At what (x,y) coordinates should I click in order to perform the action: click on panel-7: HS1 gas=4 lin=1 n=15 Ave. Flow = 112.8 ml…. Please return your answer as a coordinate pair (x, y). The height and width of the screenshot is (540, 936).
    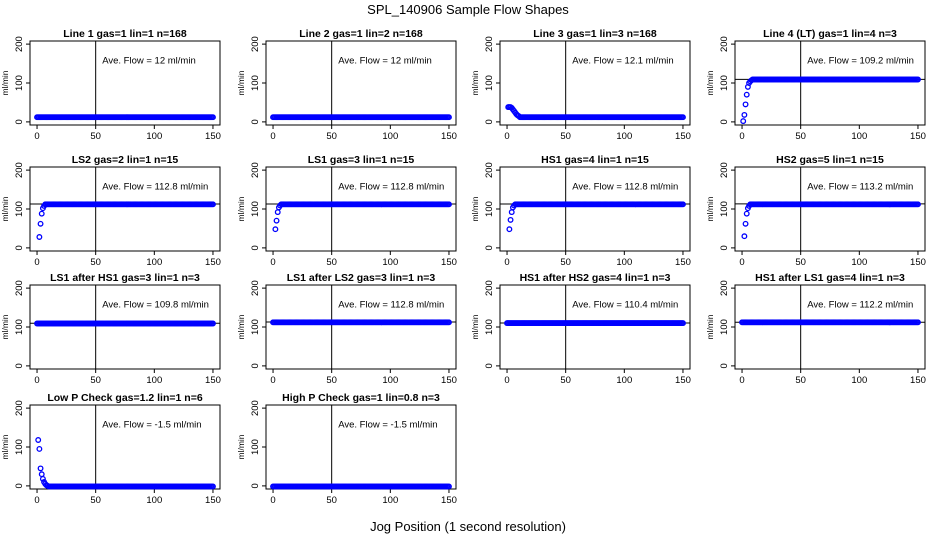
    Looking at the image, I should click on (580, 211).